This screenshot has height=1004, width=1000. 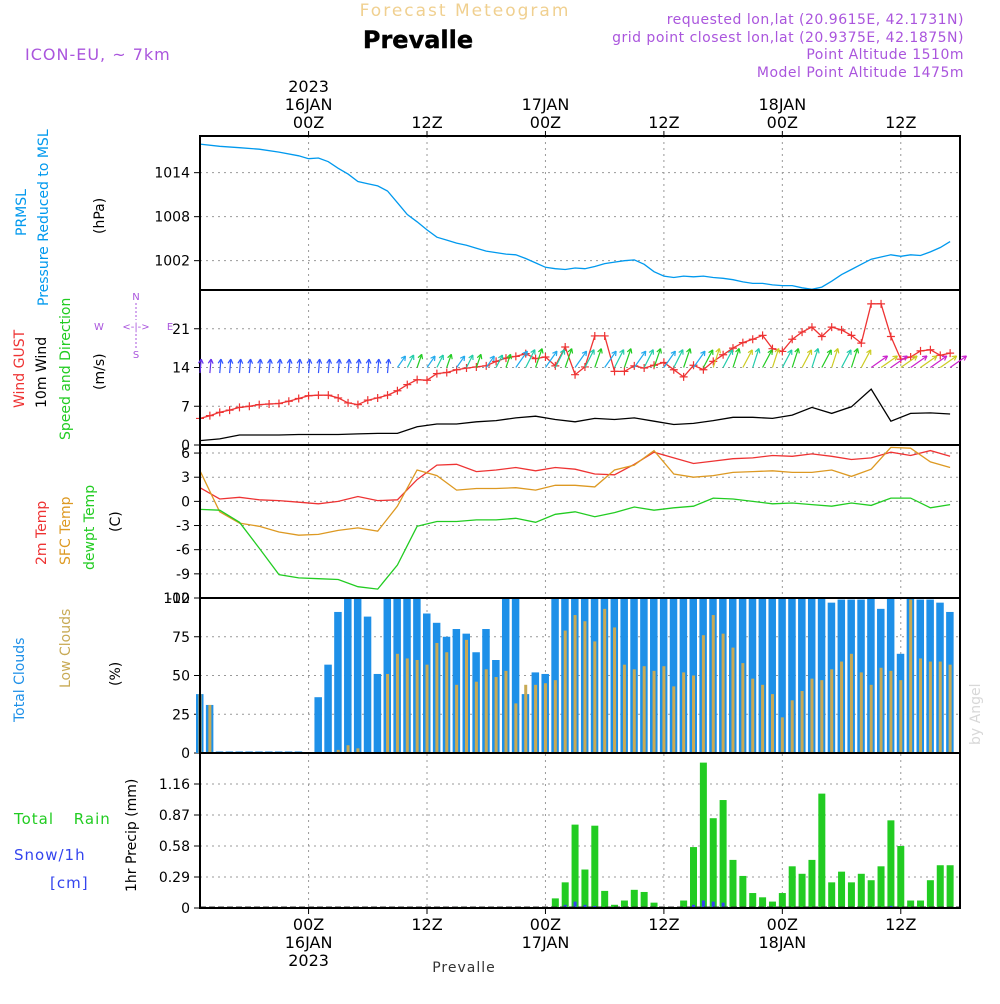 What do you see at coordinates (663, 924) in the screenshot?
I see `time-label-bottom: 12Z` at bounding box center [663, 924].